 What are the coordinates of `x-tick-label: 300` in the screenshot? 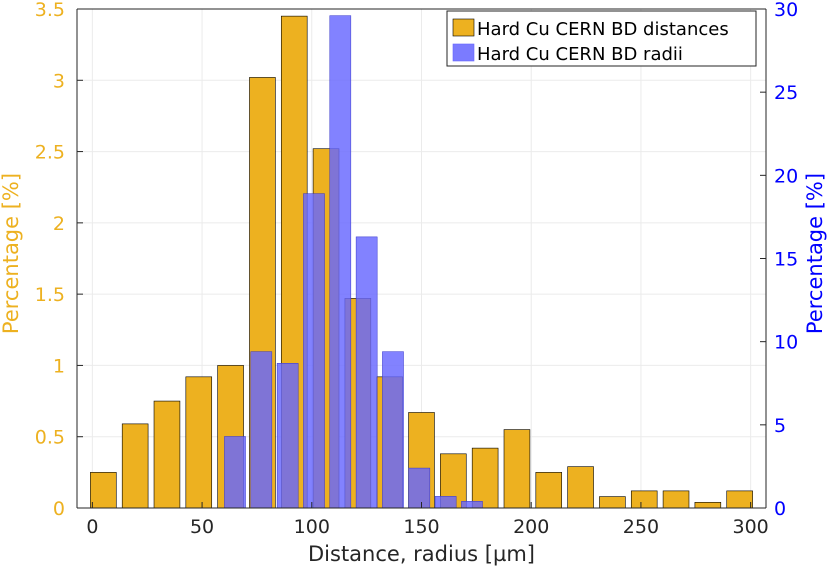 It's located at (751, 527).